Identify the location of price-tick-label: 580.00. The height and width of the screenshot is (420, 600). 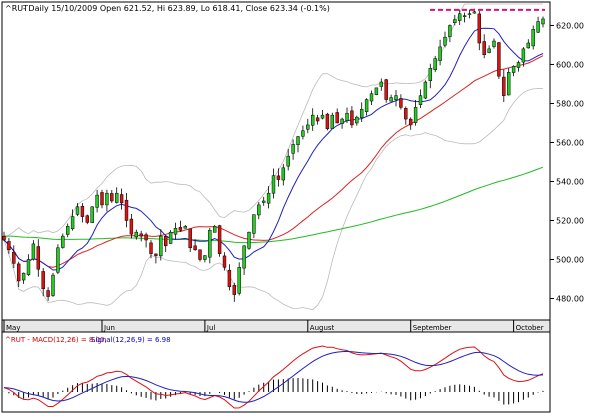
(570, 103).